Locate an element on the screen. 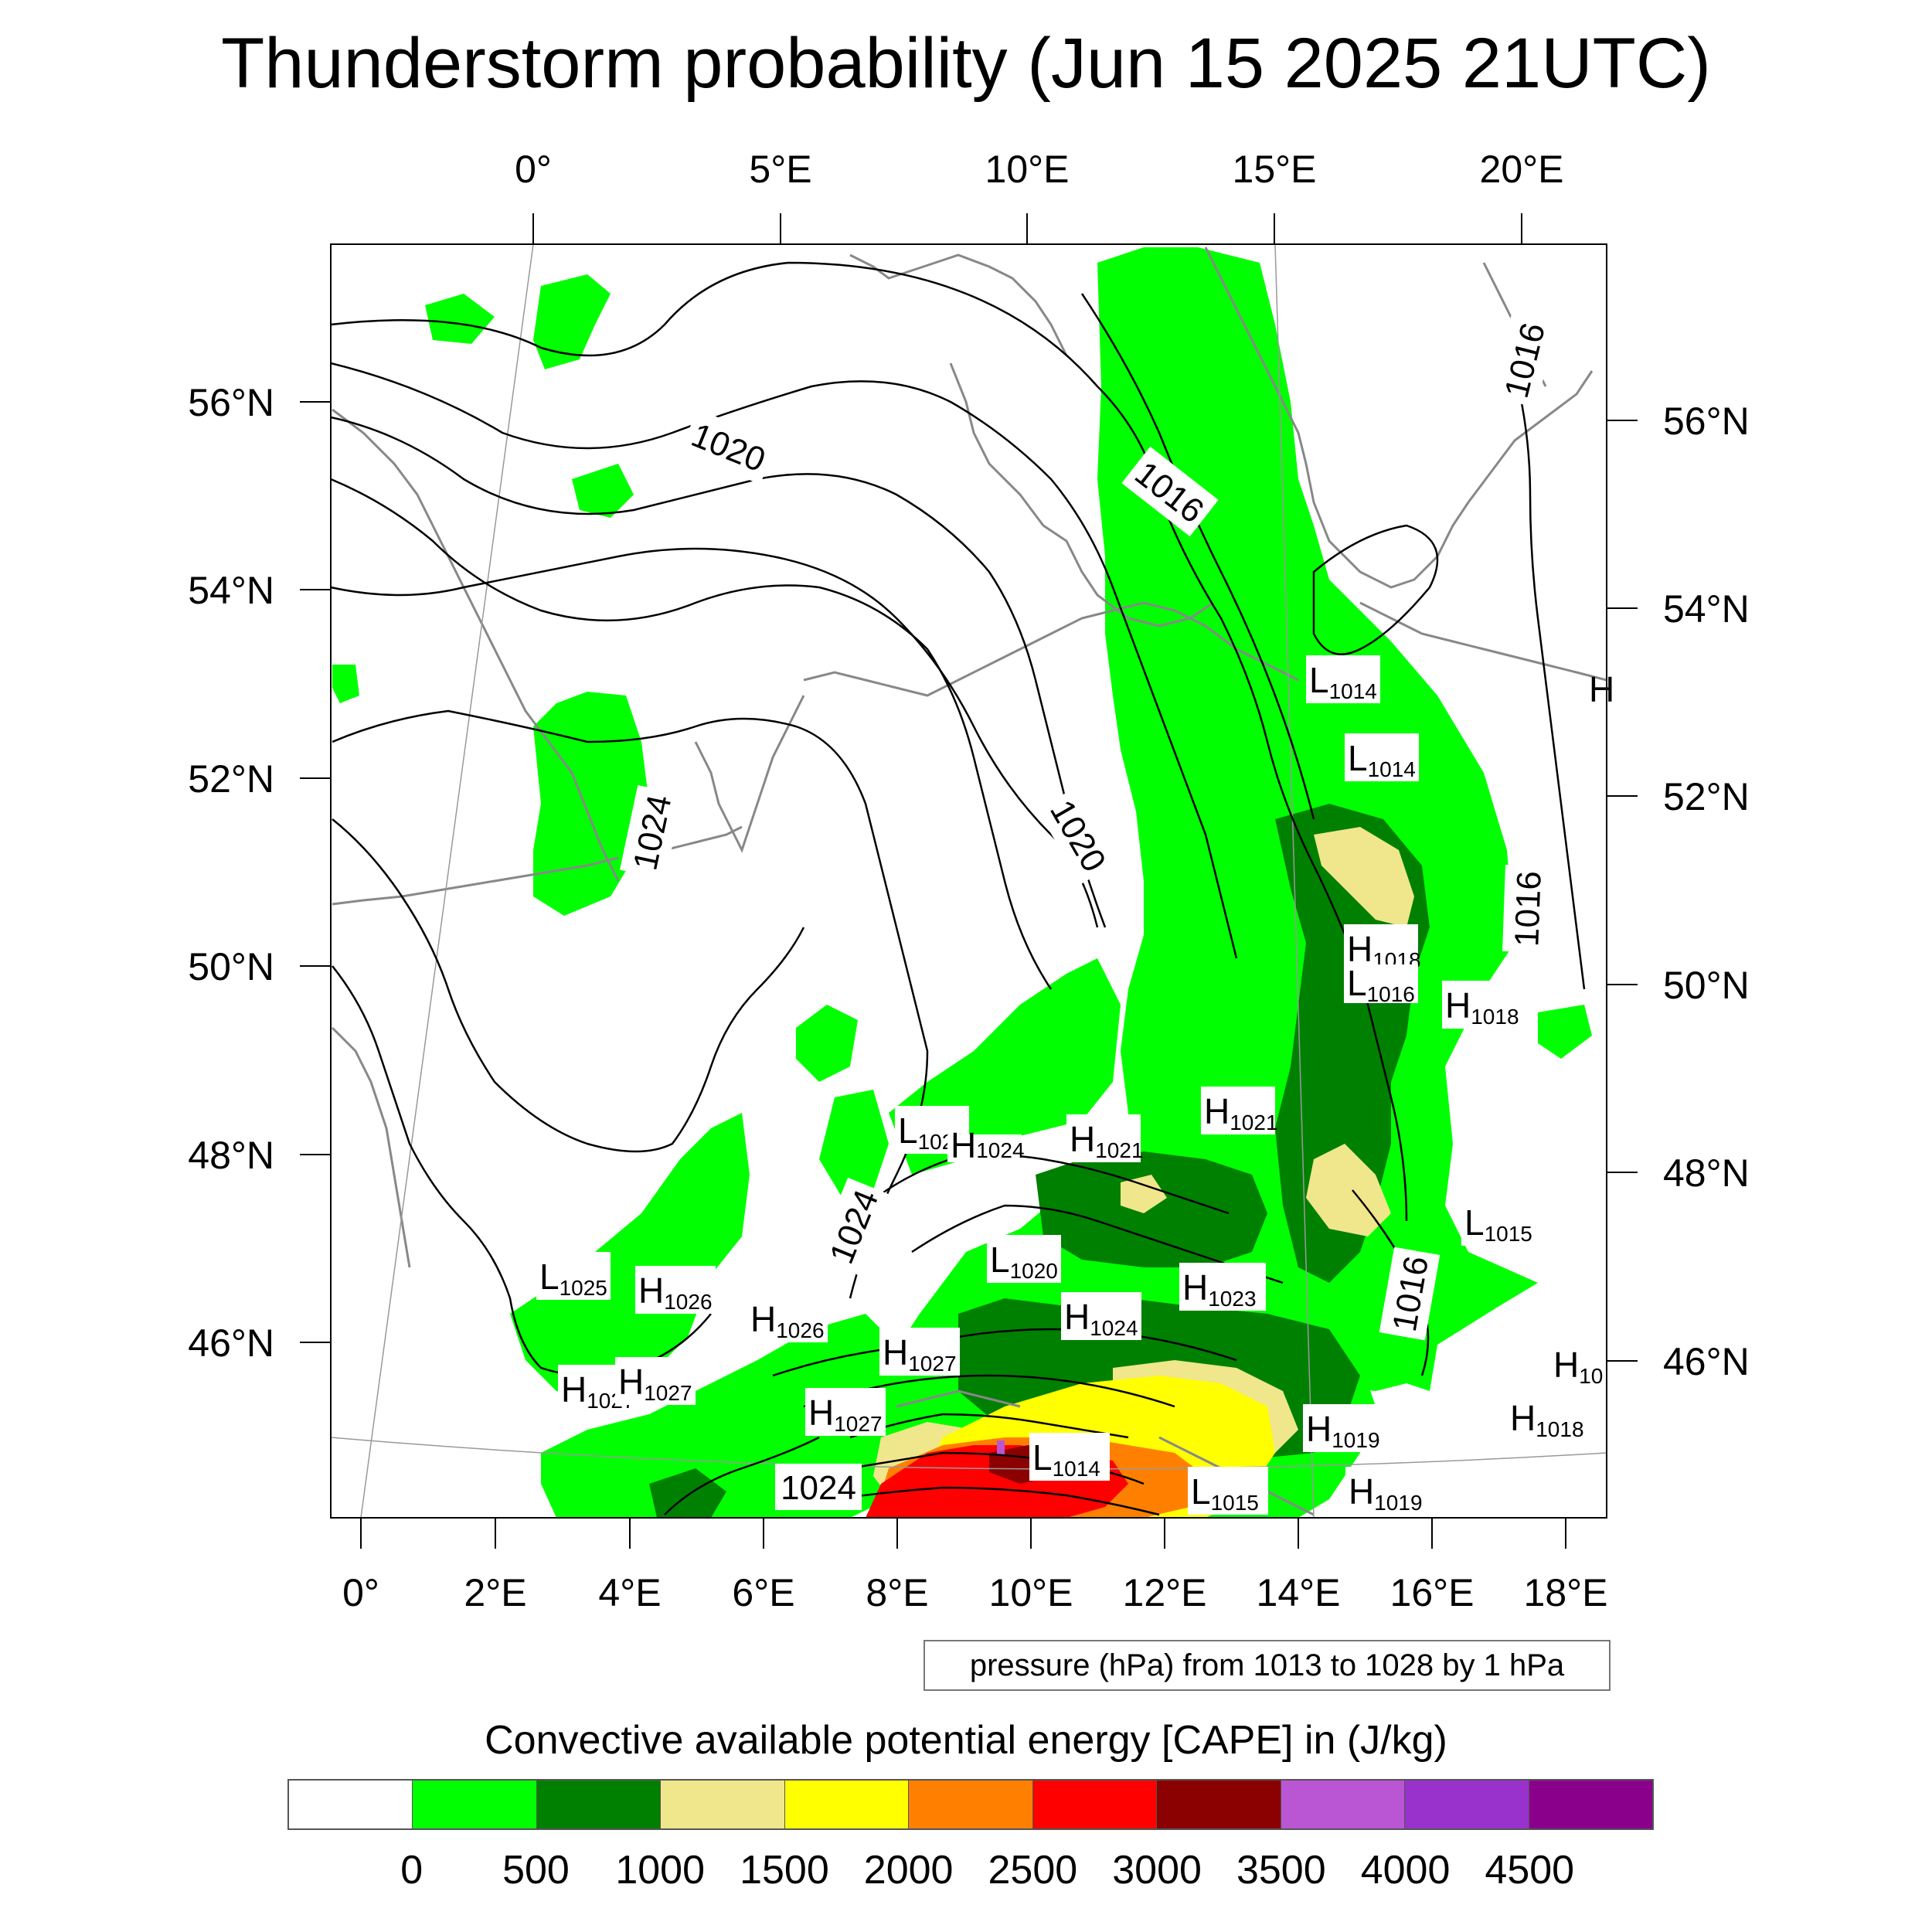 This screenshot has height=1932, width=1932. pressure-center: H1027 is located at coordinates (920, 1352).